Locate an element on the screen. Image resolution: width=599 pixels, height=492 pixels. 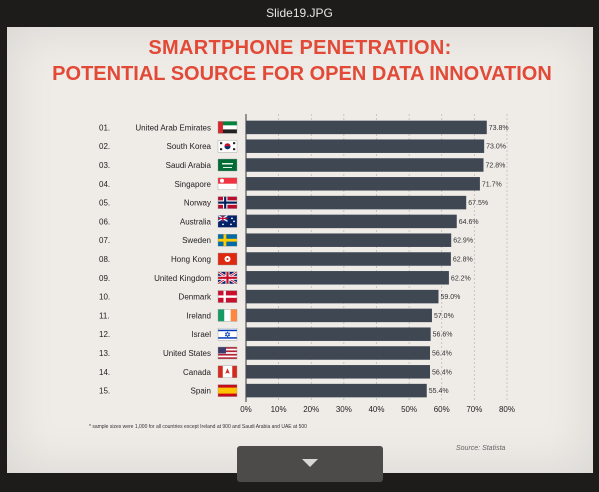
source-note: Source: Statista is located at coordinates (481, 448).